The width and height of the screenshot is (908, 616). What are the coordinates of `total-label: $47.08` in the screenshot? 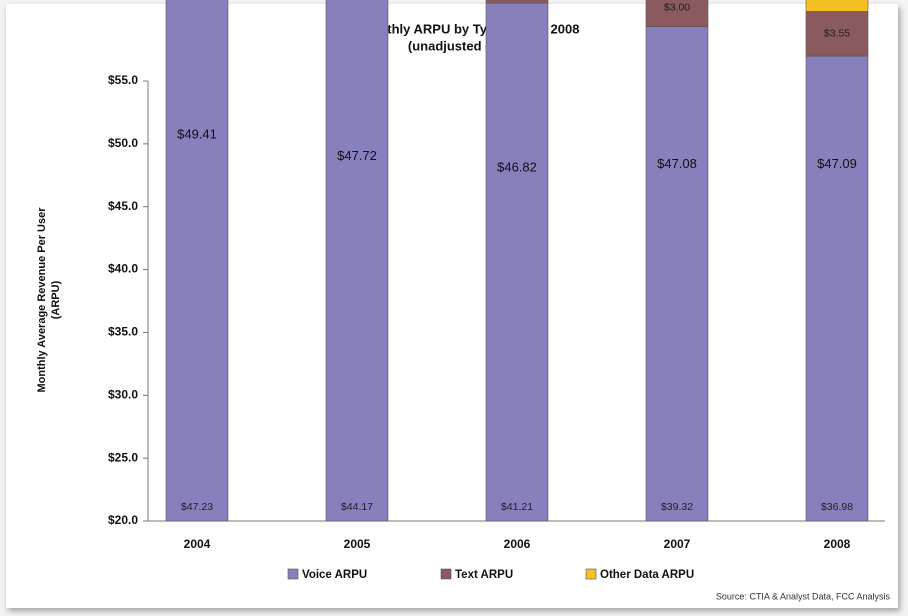 It's located at (677, 163).